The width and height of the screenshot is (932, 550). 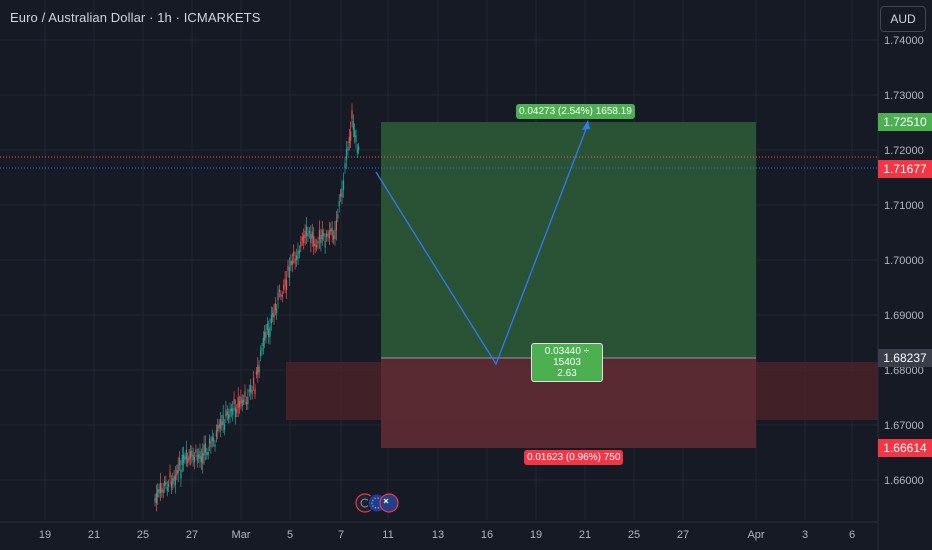 What do you see at coordinates (387, 535) in the screenshot?
I see `time-tick-label: 11` at bounding box center [387, 535].